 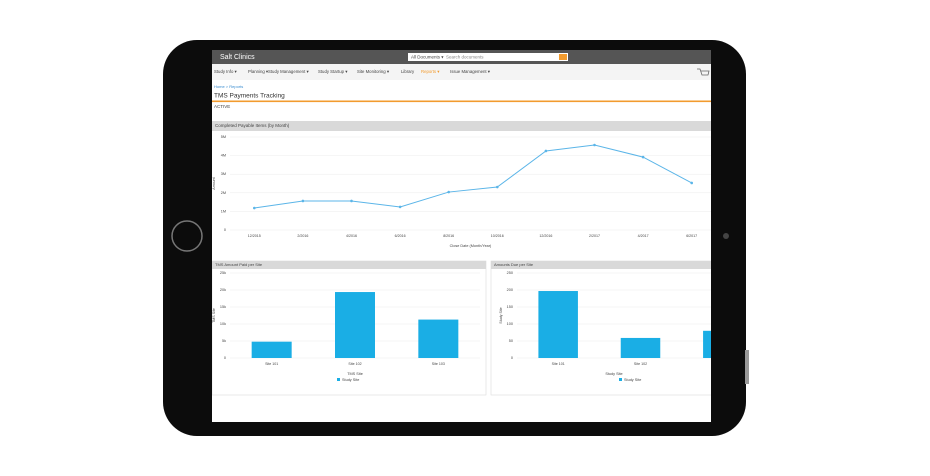 What do you see at coordinates (510, 273) in the screenshot?
I see `y-tick-label: 250` at bounding box center [510, 273].